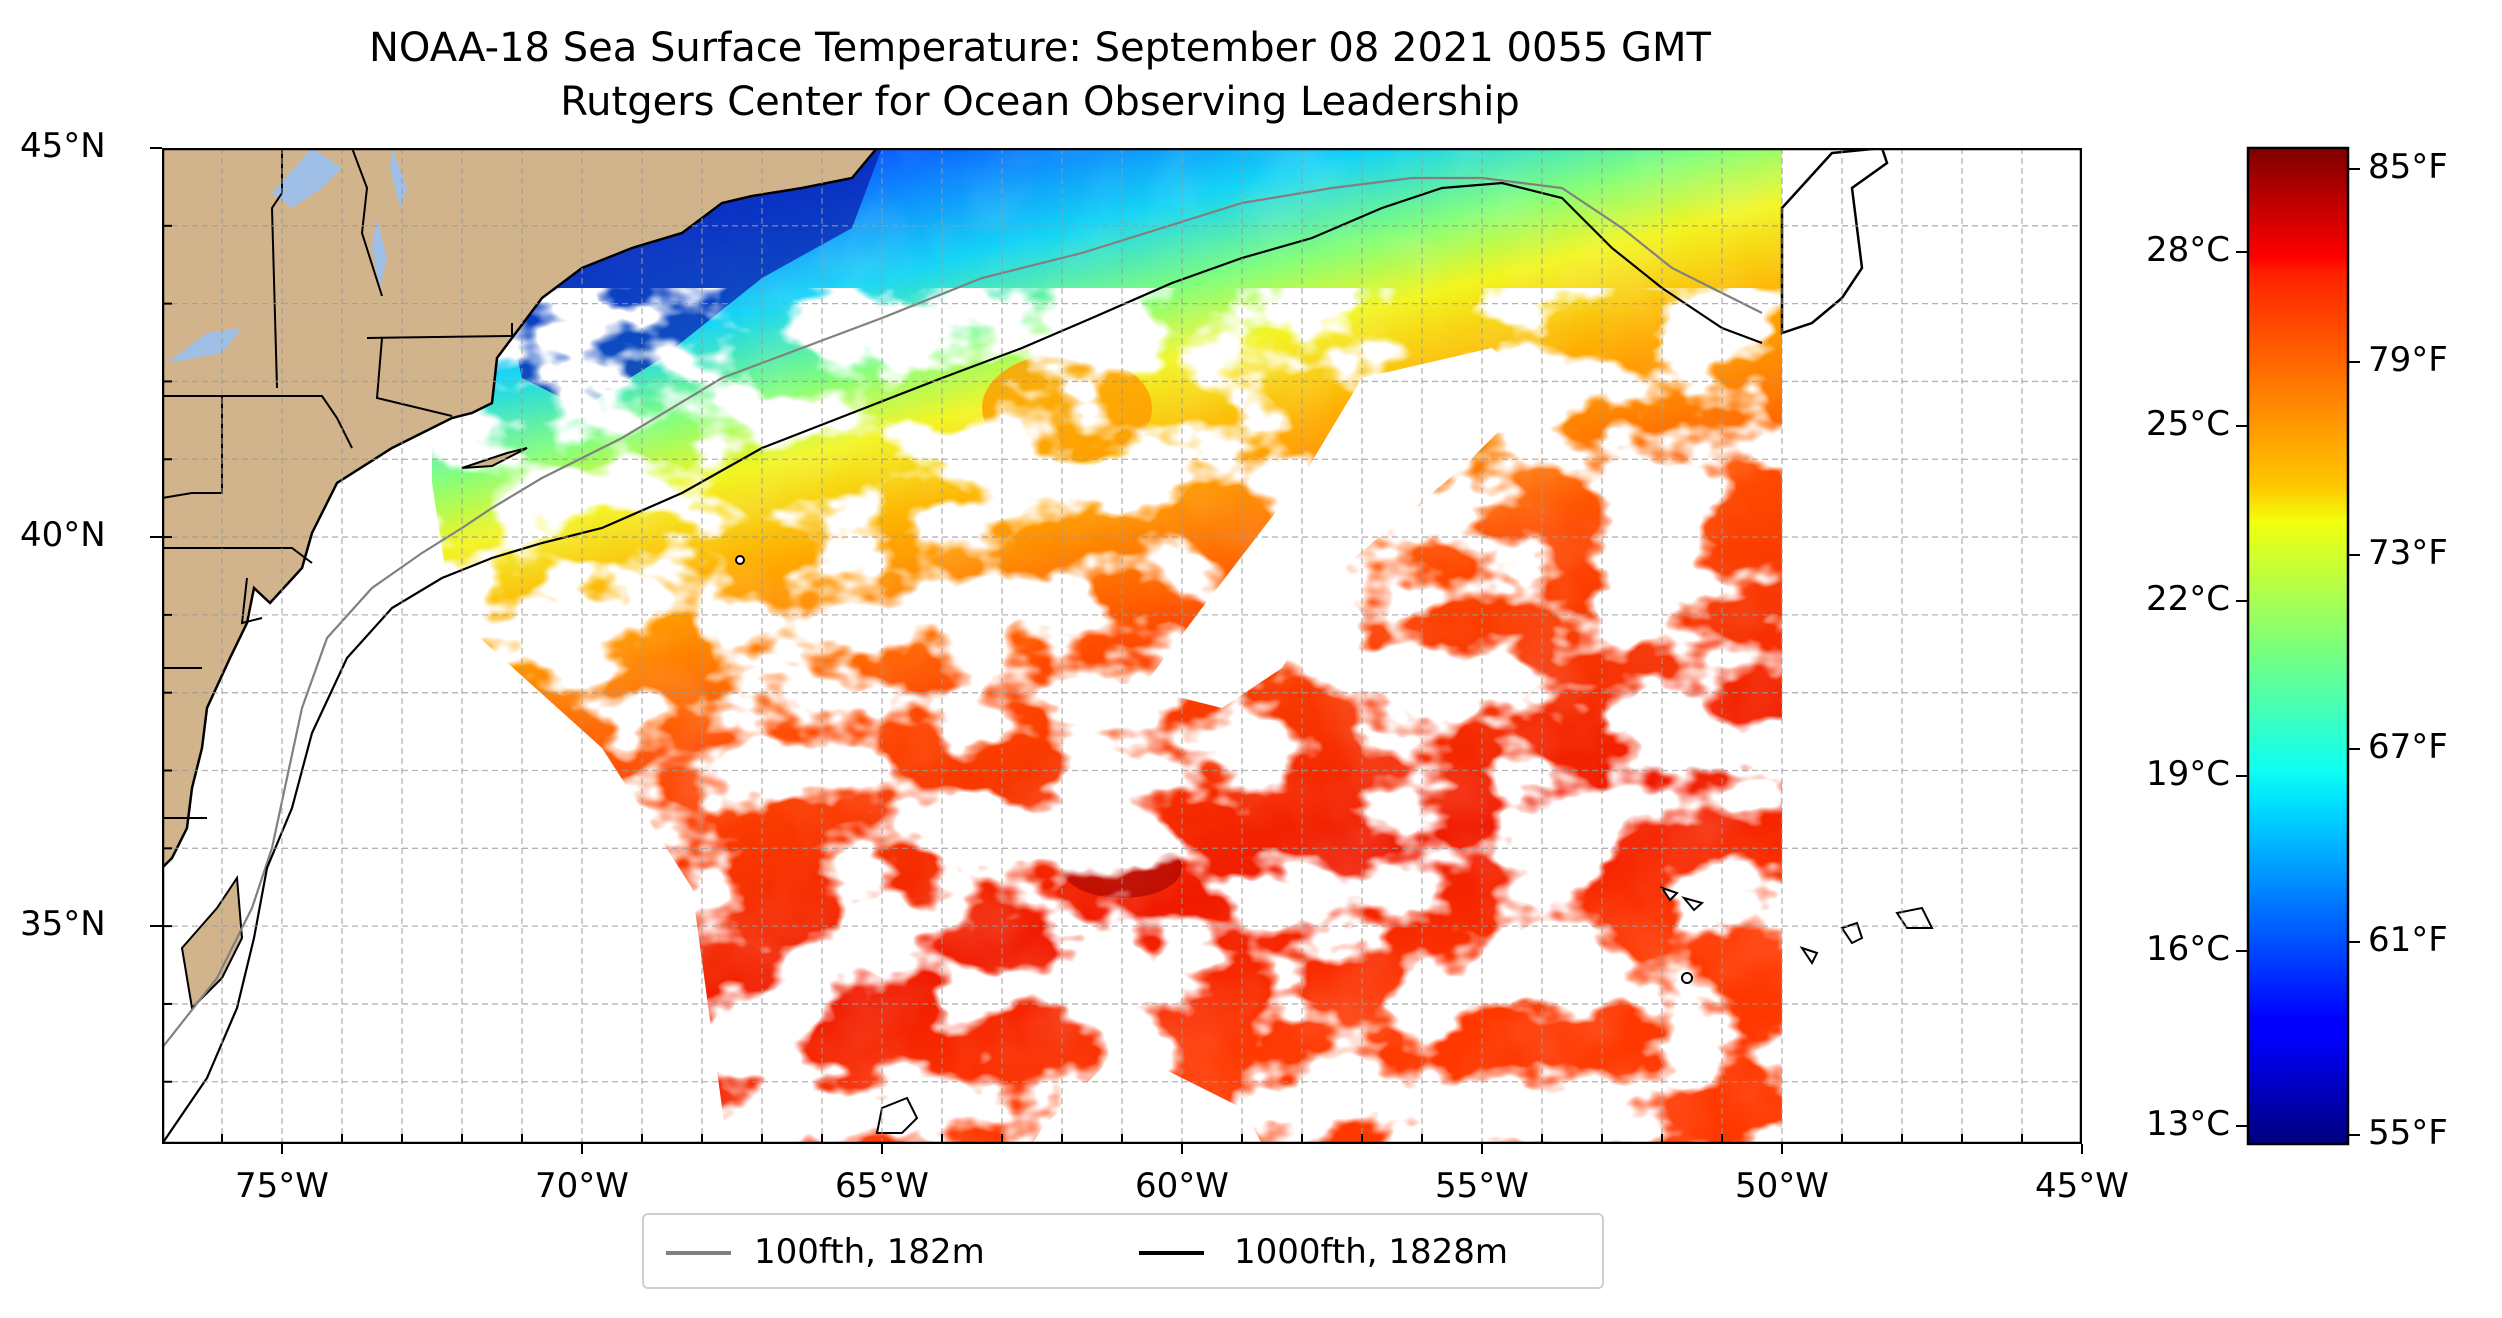 Image resolution: width=2502 pixels, height=1318 pixels. I want to click on colorbar-celsius-label: 13°C, so click(2187, 1124).